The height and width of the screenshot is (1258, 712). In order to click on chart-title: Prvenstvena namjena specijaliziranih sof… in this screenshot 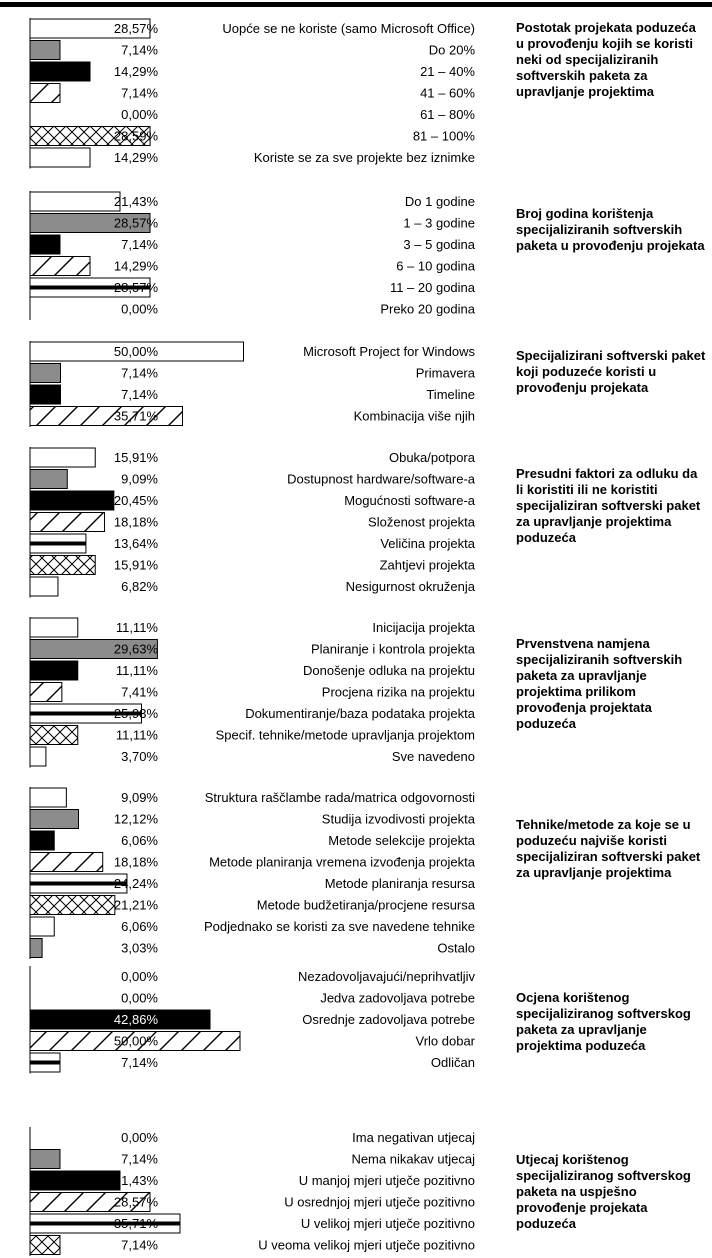, I will do `click(599, 683)`.